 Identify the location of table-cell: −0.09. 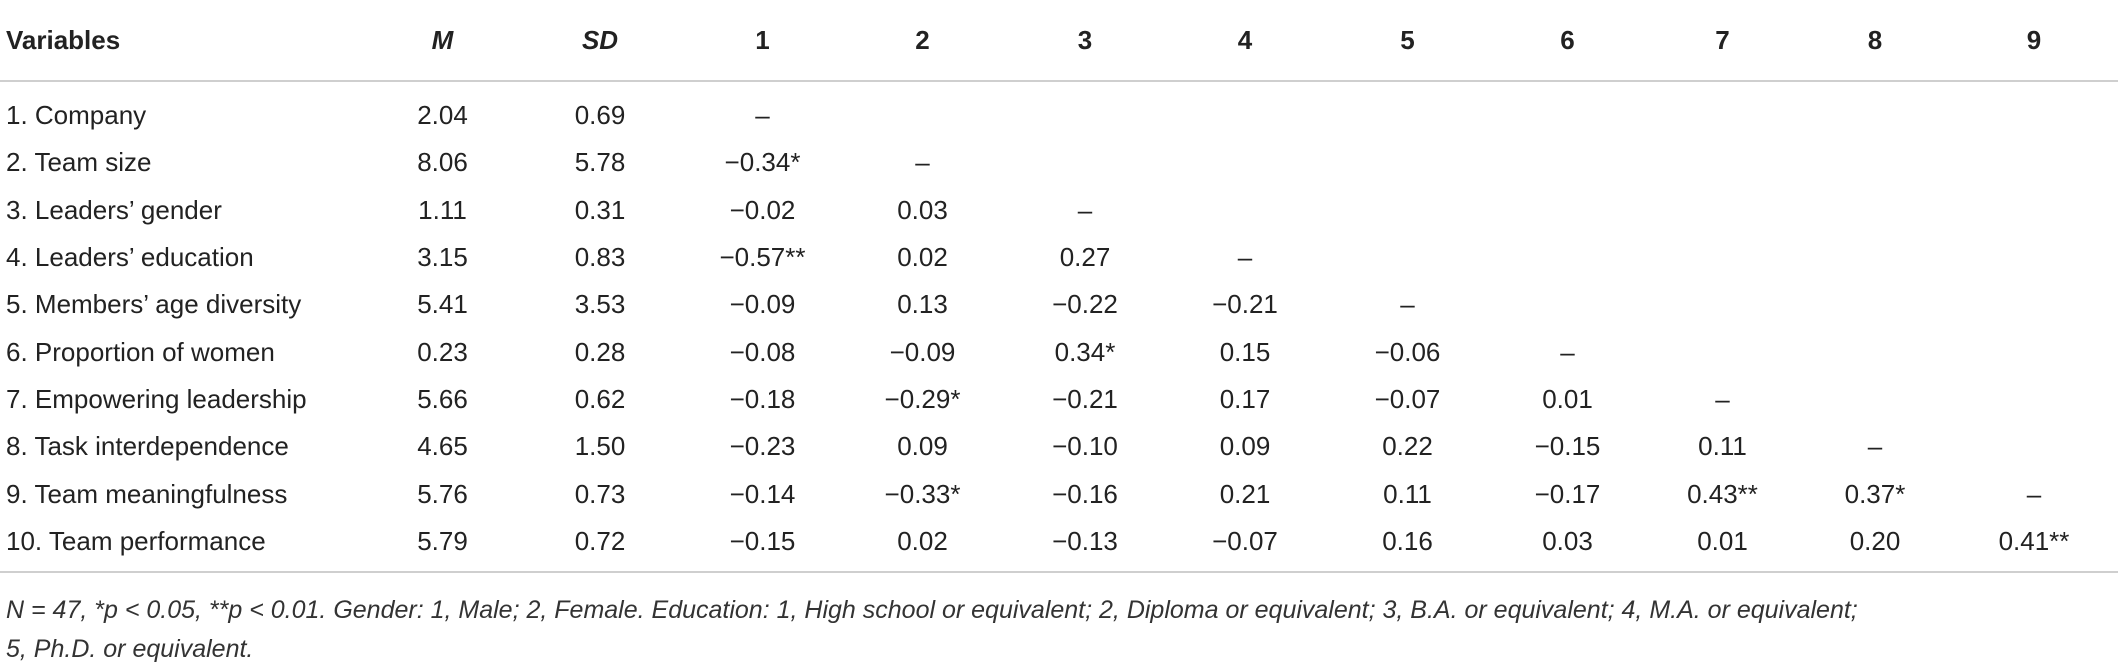
(762, 304).